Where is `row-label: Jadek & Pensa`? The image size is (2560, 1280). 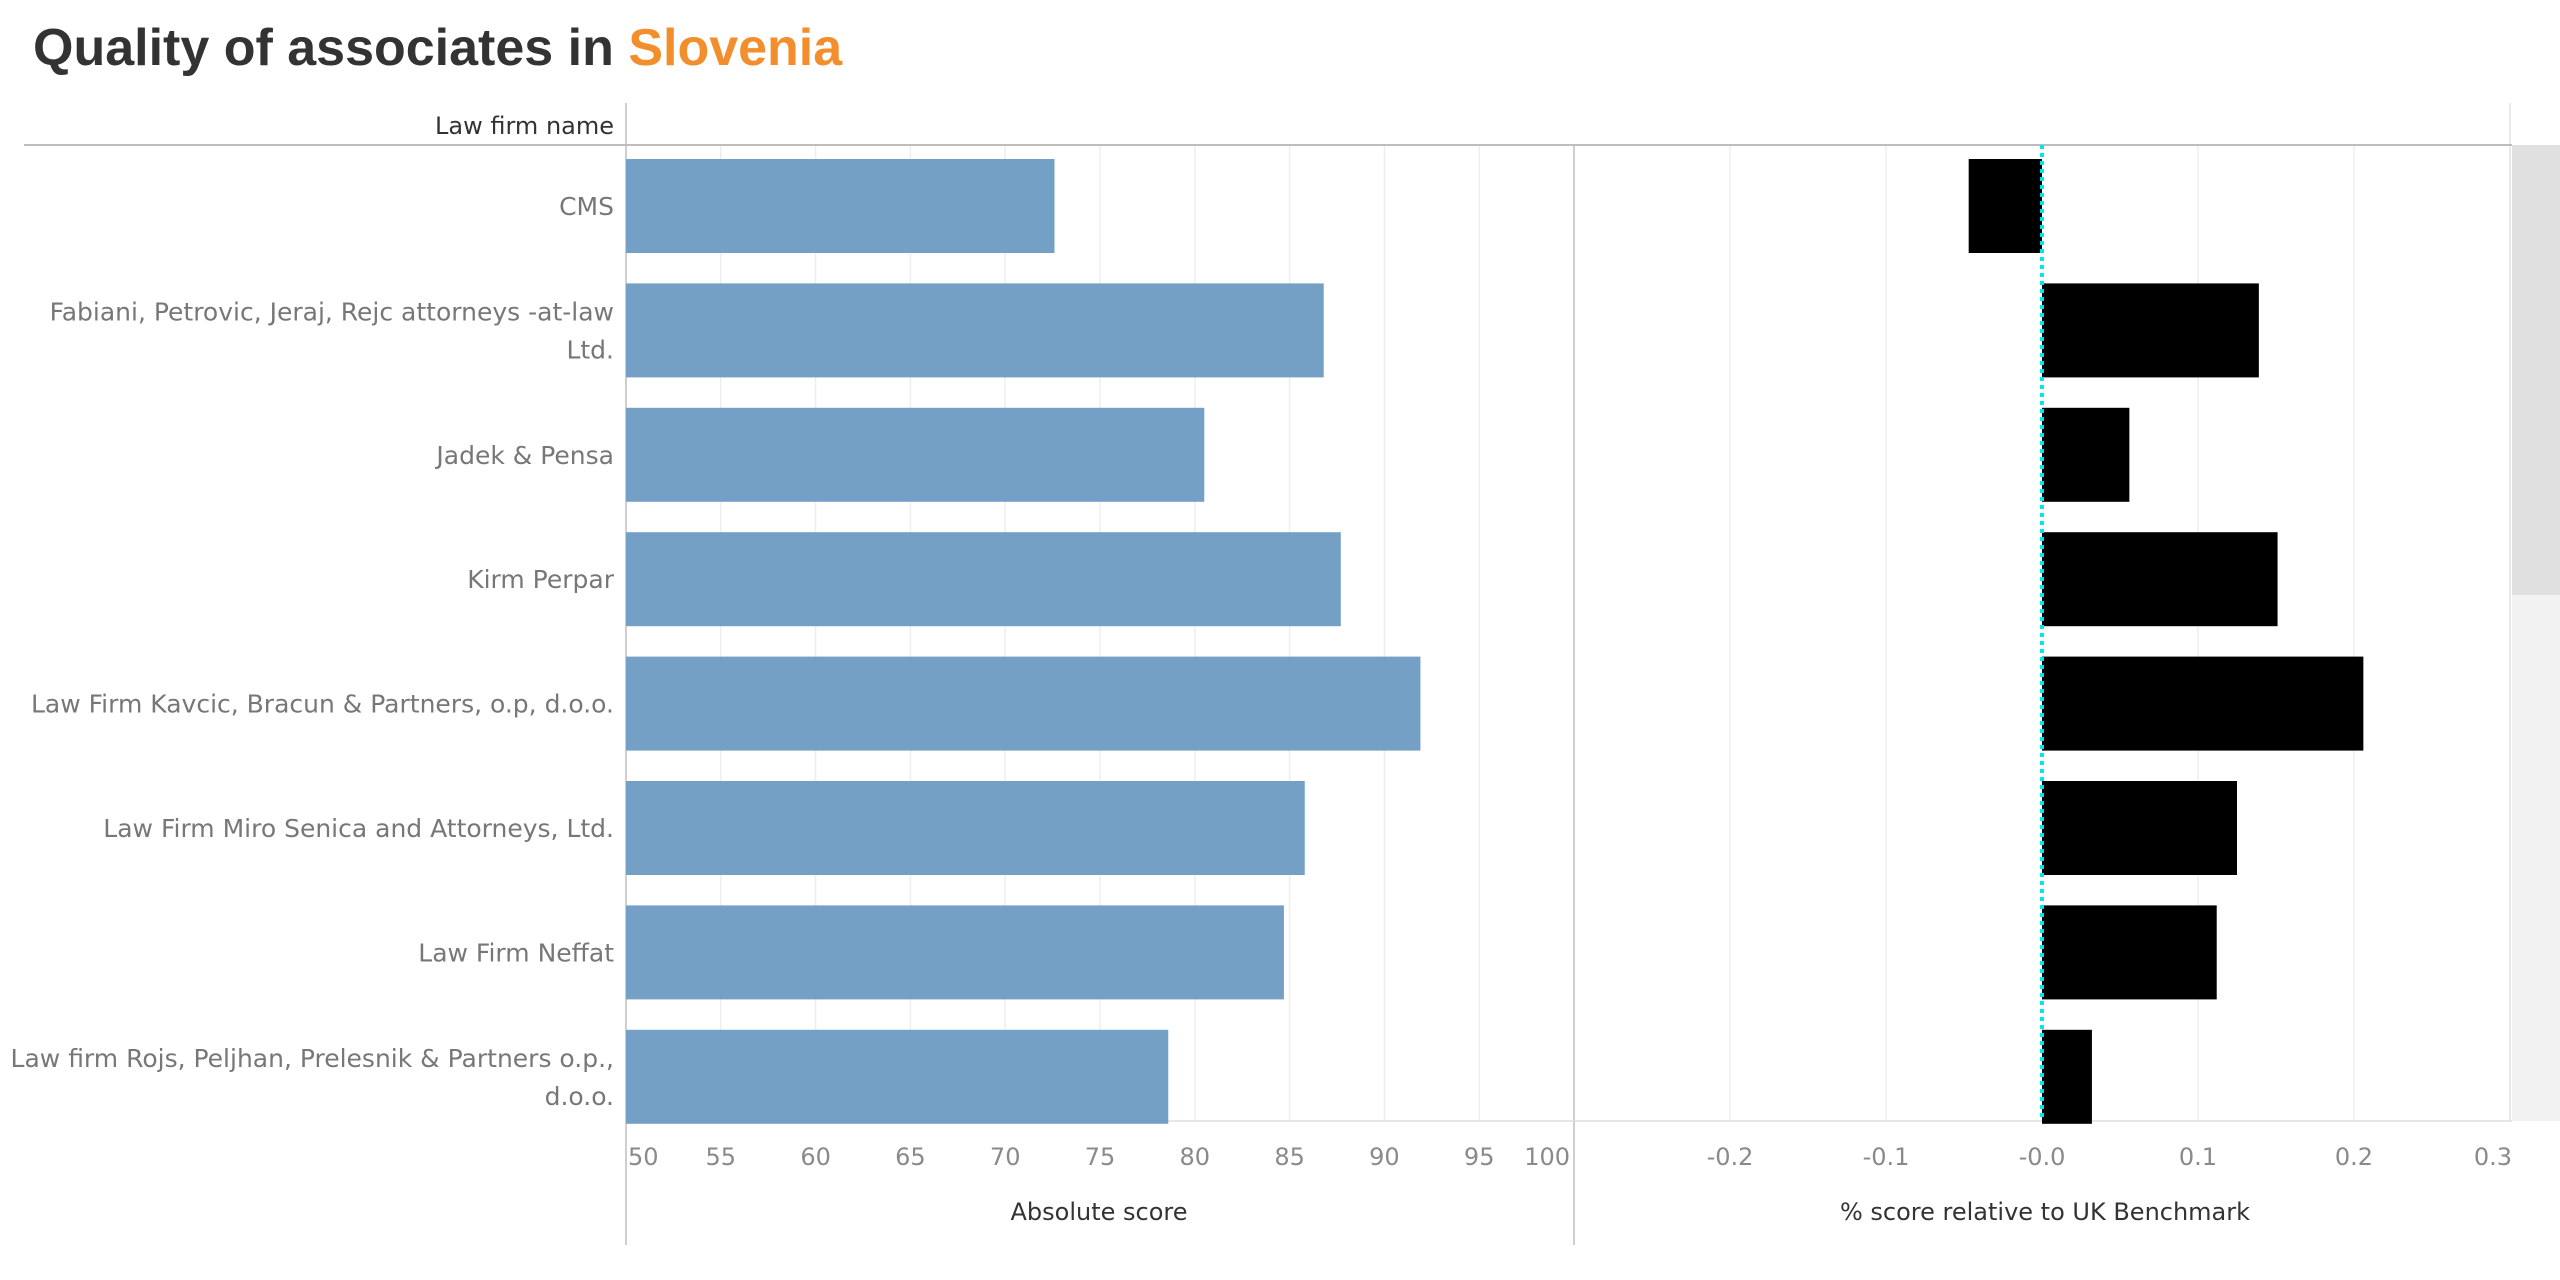 row-label: Jadek & Pensa is located at coordinates (524, 455).